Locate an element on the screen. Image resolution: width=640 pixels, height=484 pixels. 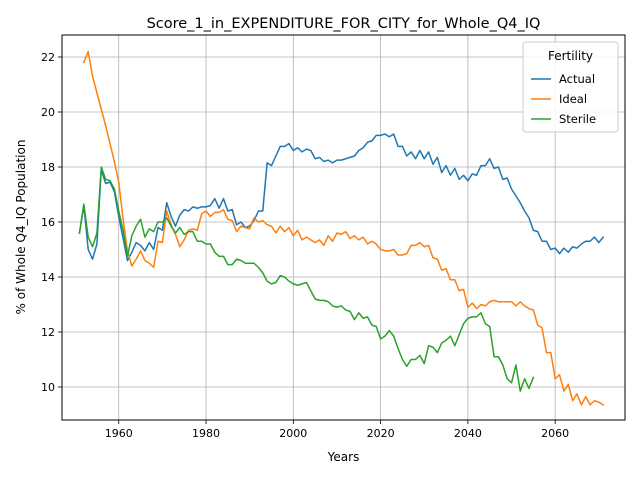
y-tick-label: 12 is located at coordinates (48, 332).